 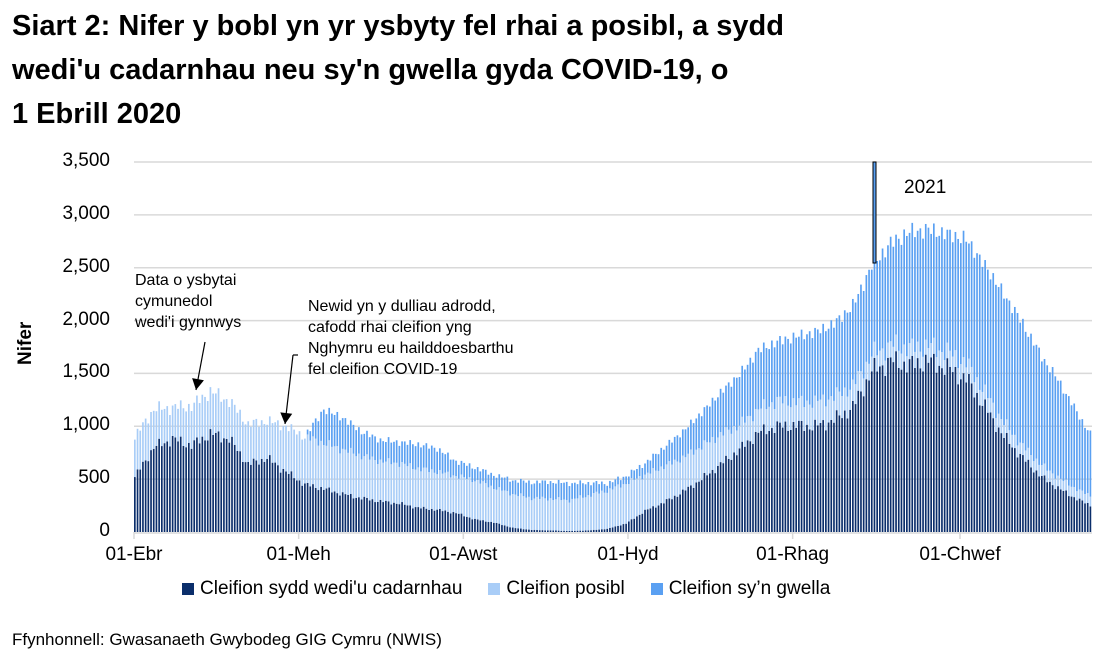 What do you see at coordinates (188, 322) in the screenshot?
I see `annotation-line: wedi'i gynnwys` at bounding box center [188, 322].